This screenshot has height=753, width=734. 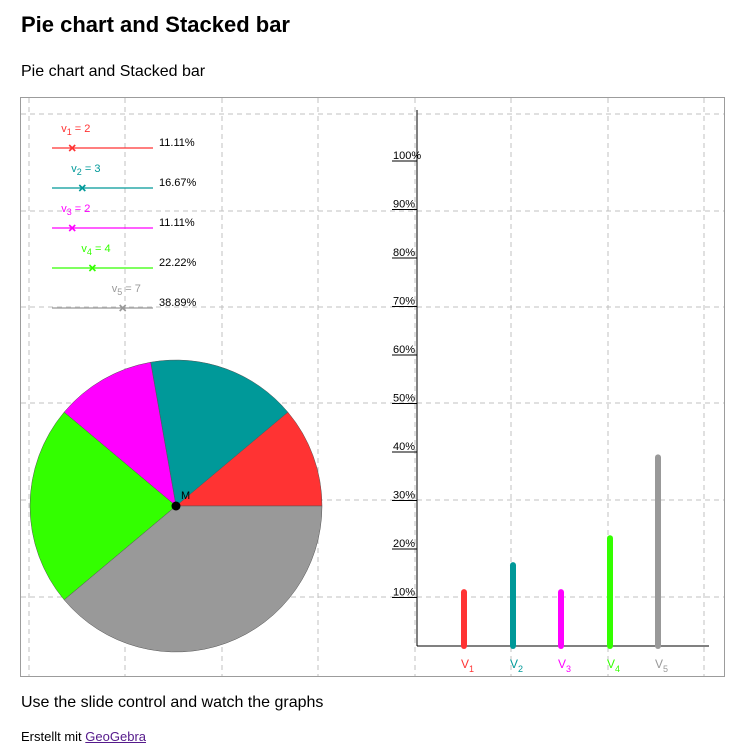 I want to click on bar-label-v5: V5, so click(x=661, y=665).